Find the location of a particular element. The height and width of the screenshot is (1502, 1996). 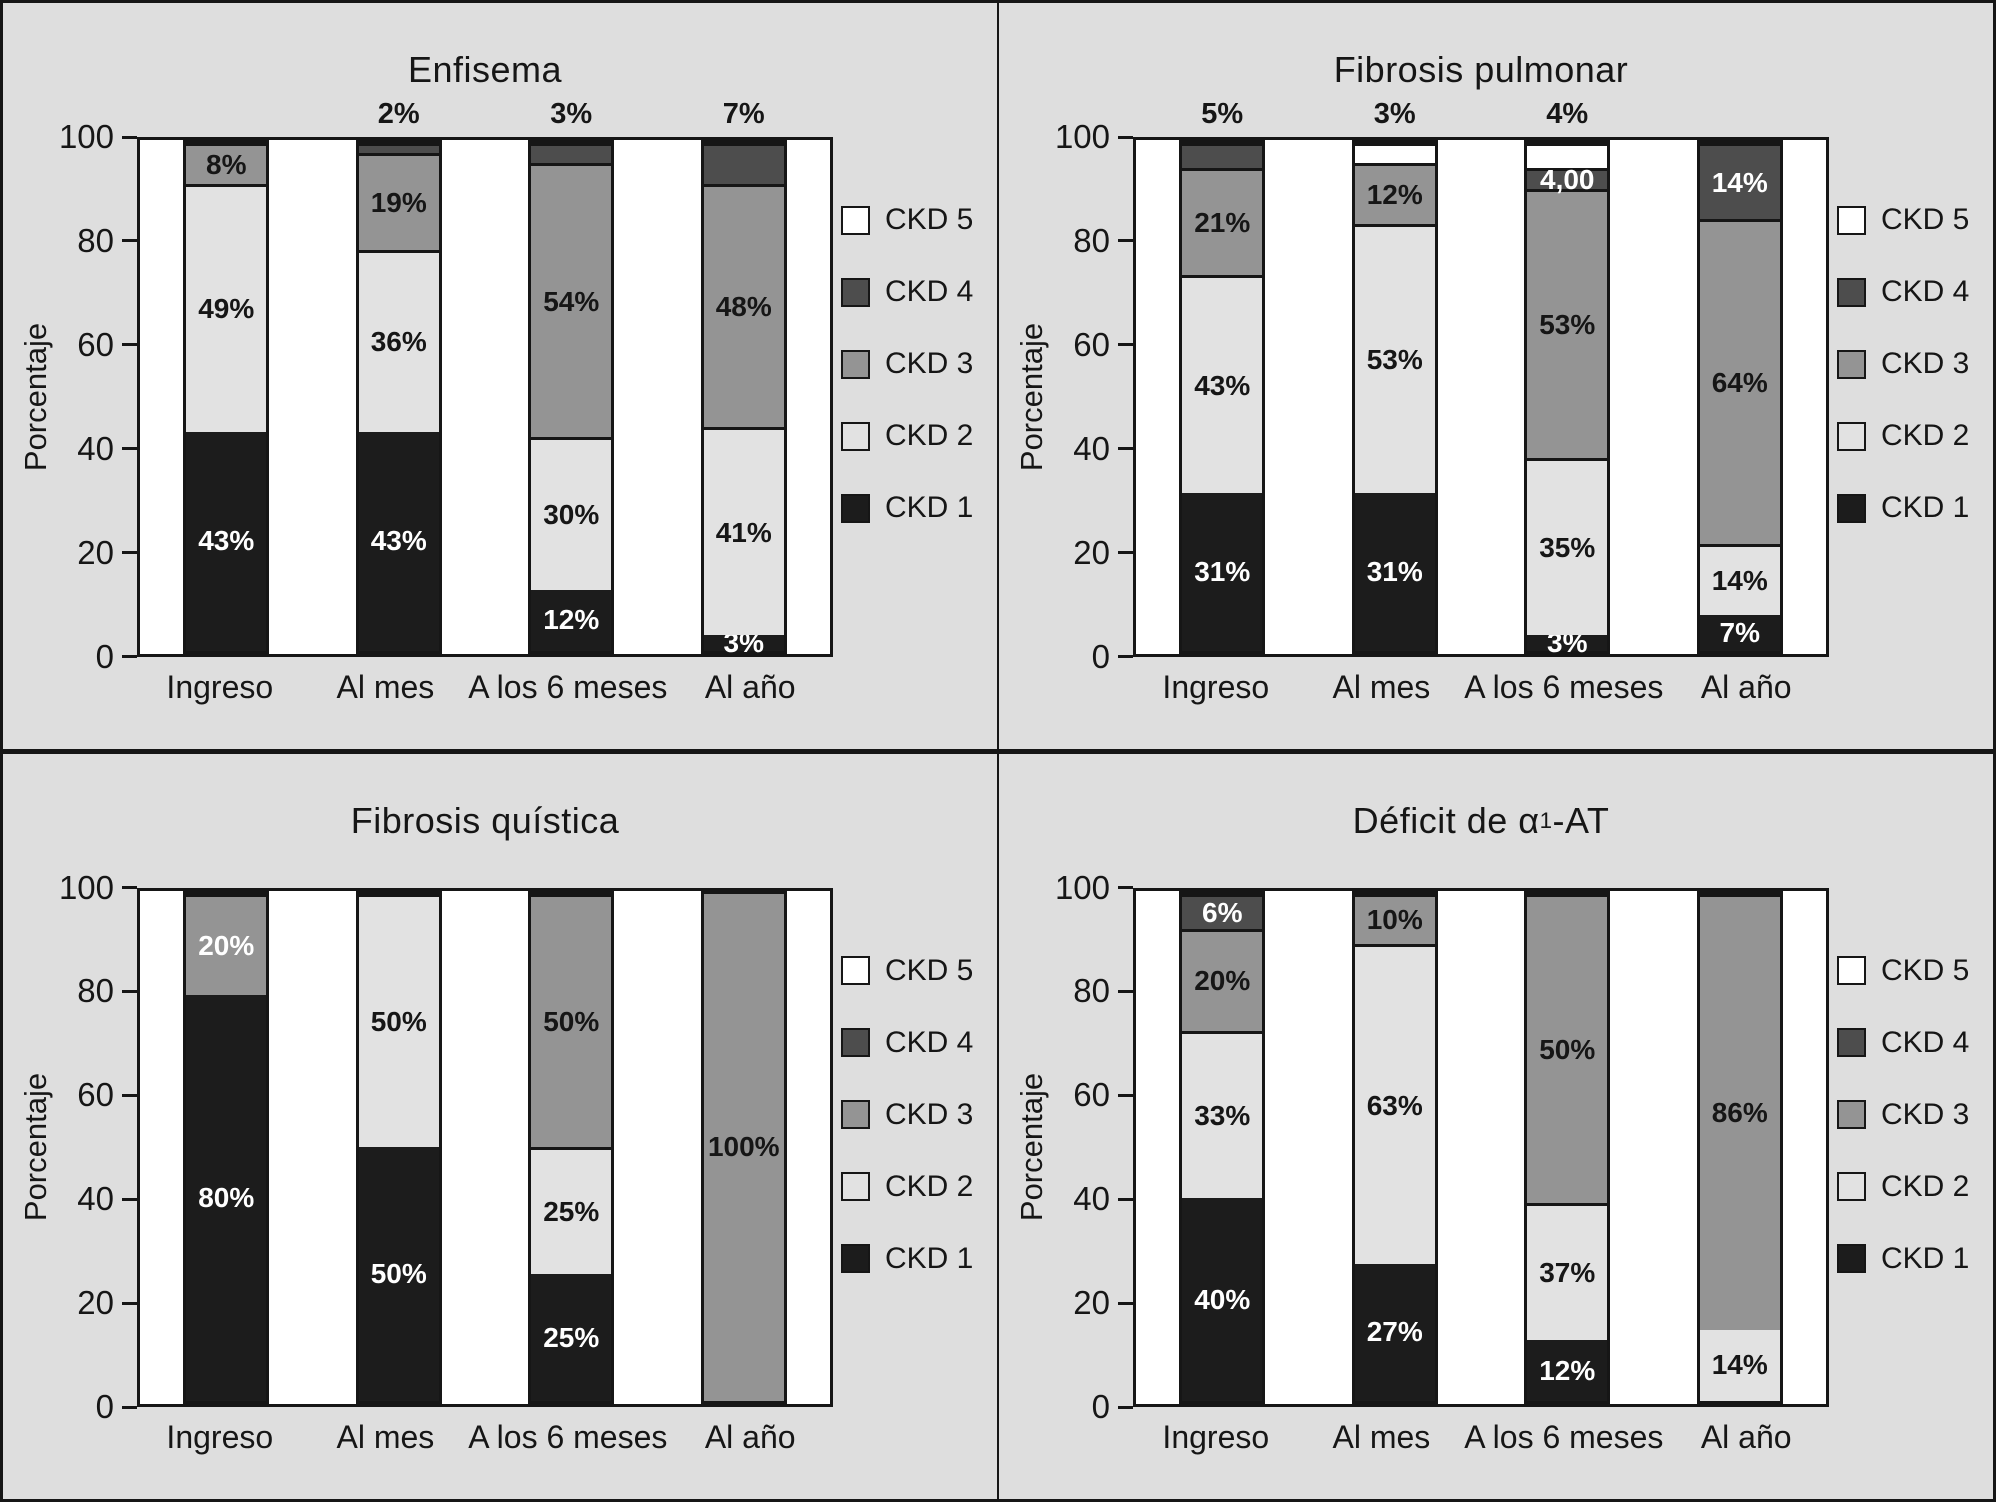

bar-segment-ckd2: 30% is located at coordinates (571, 513).